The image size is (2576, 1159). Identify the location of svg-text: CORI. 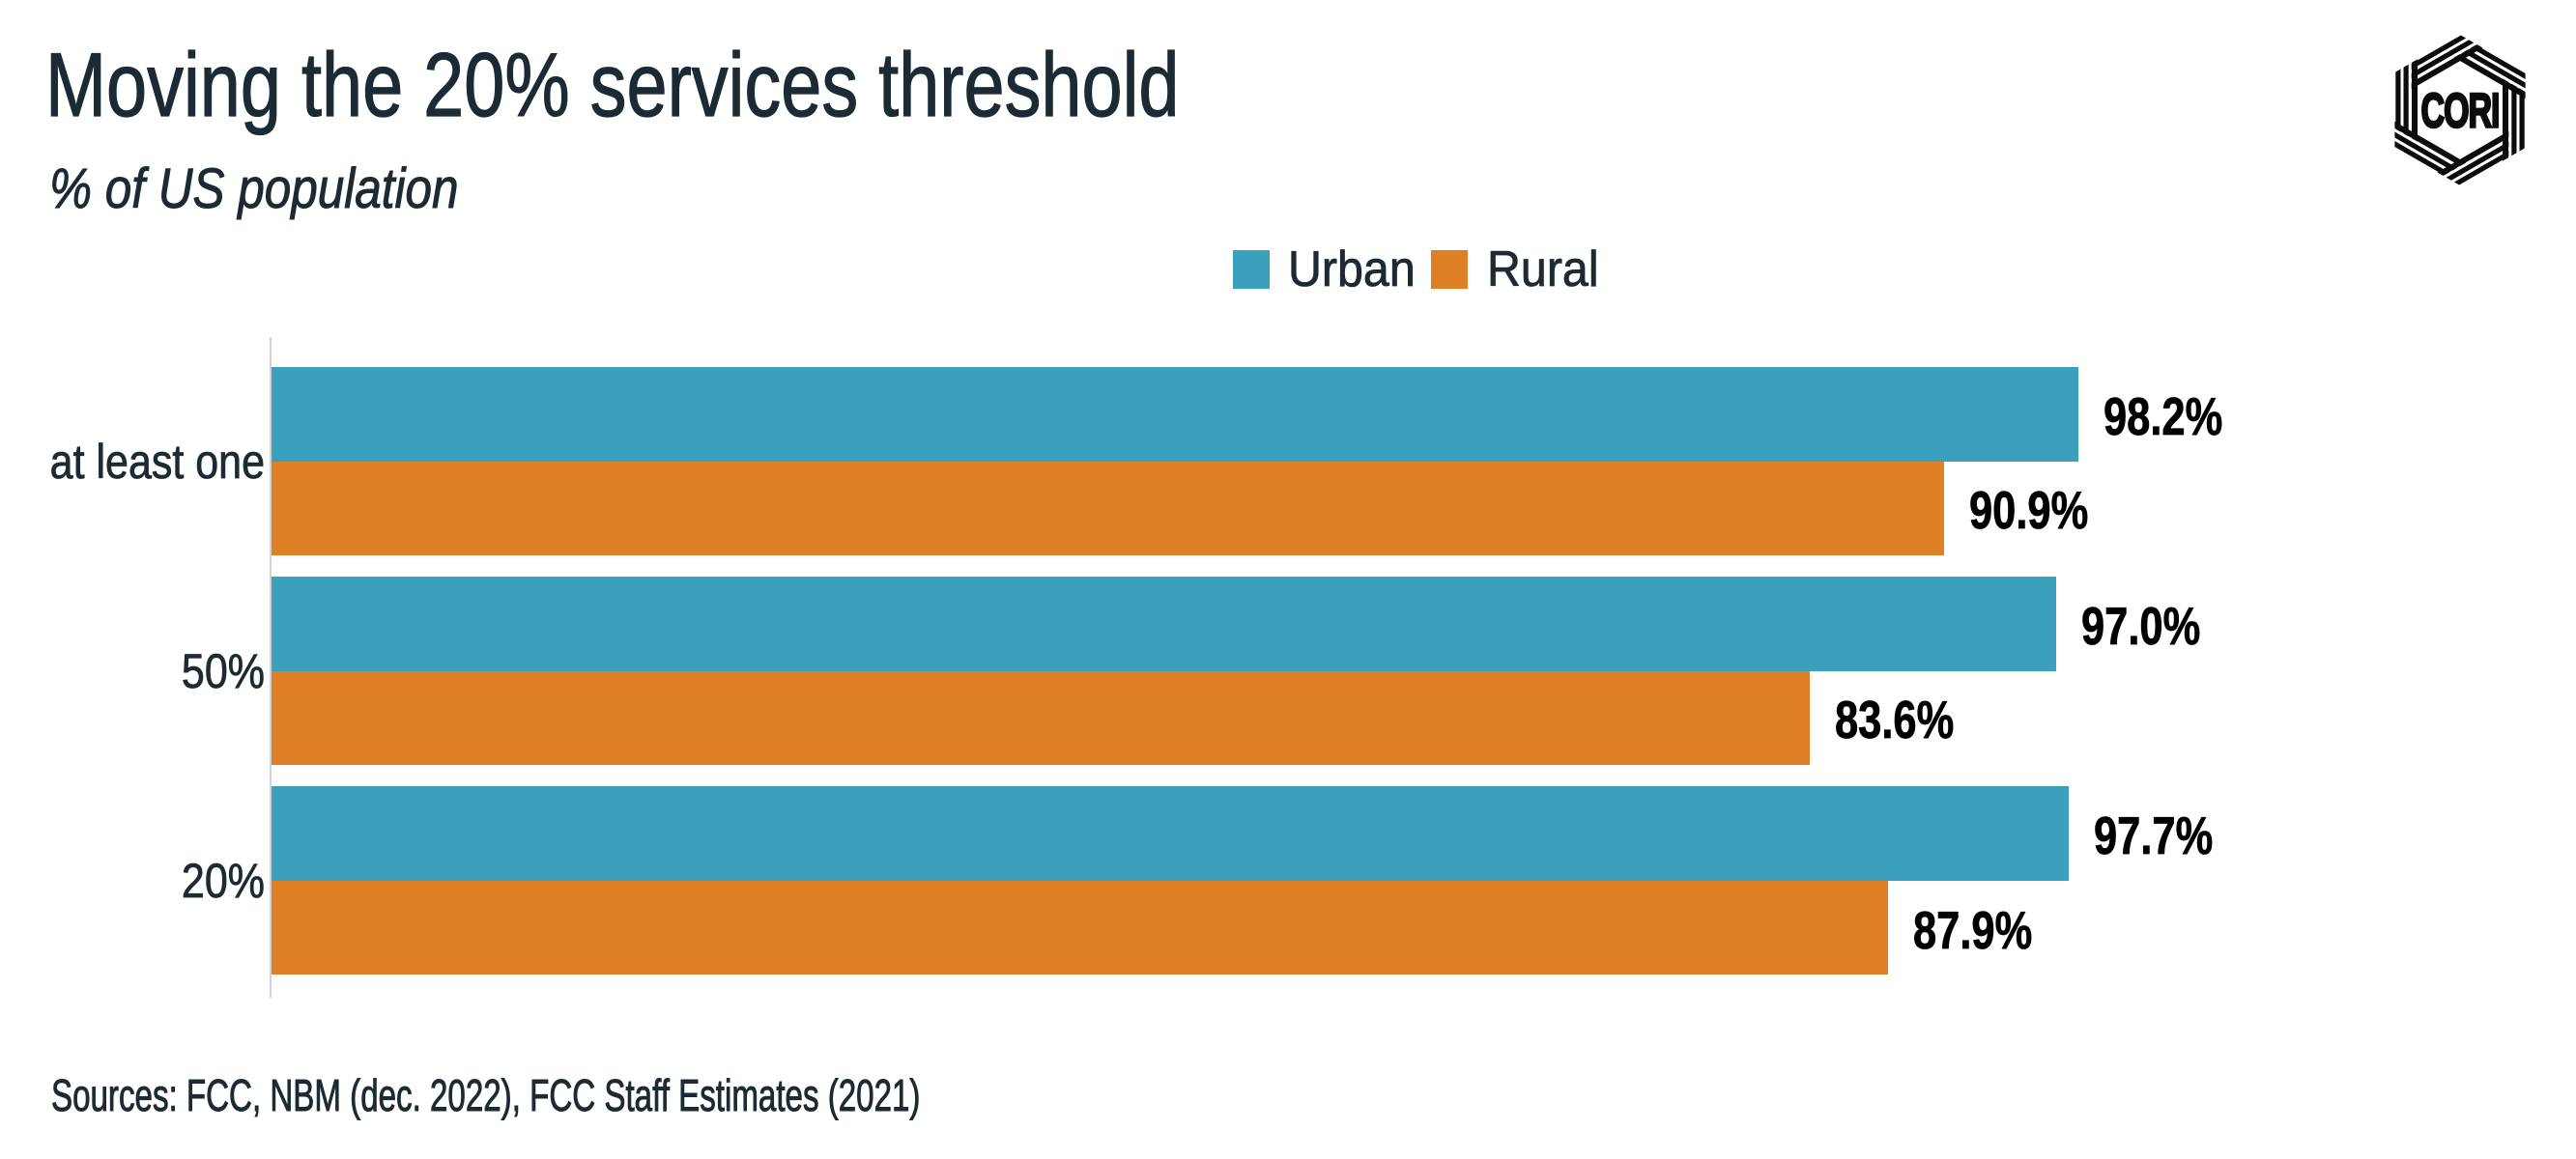
(2460, 111).